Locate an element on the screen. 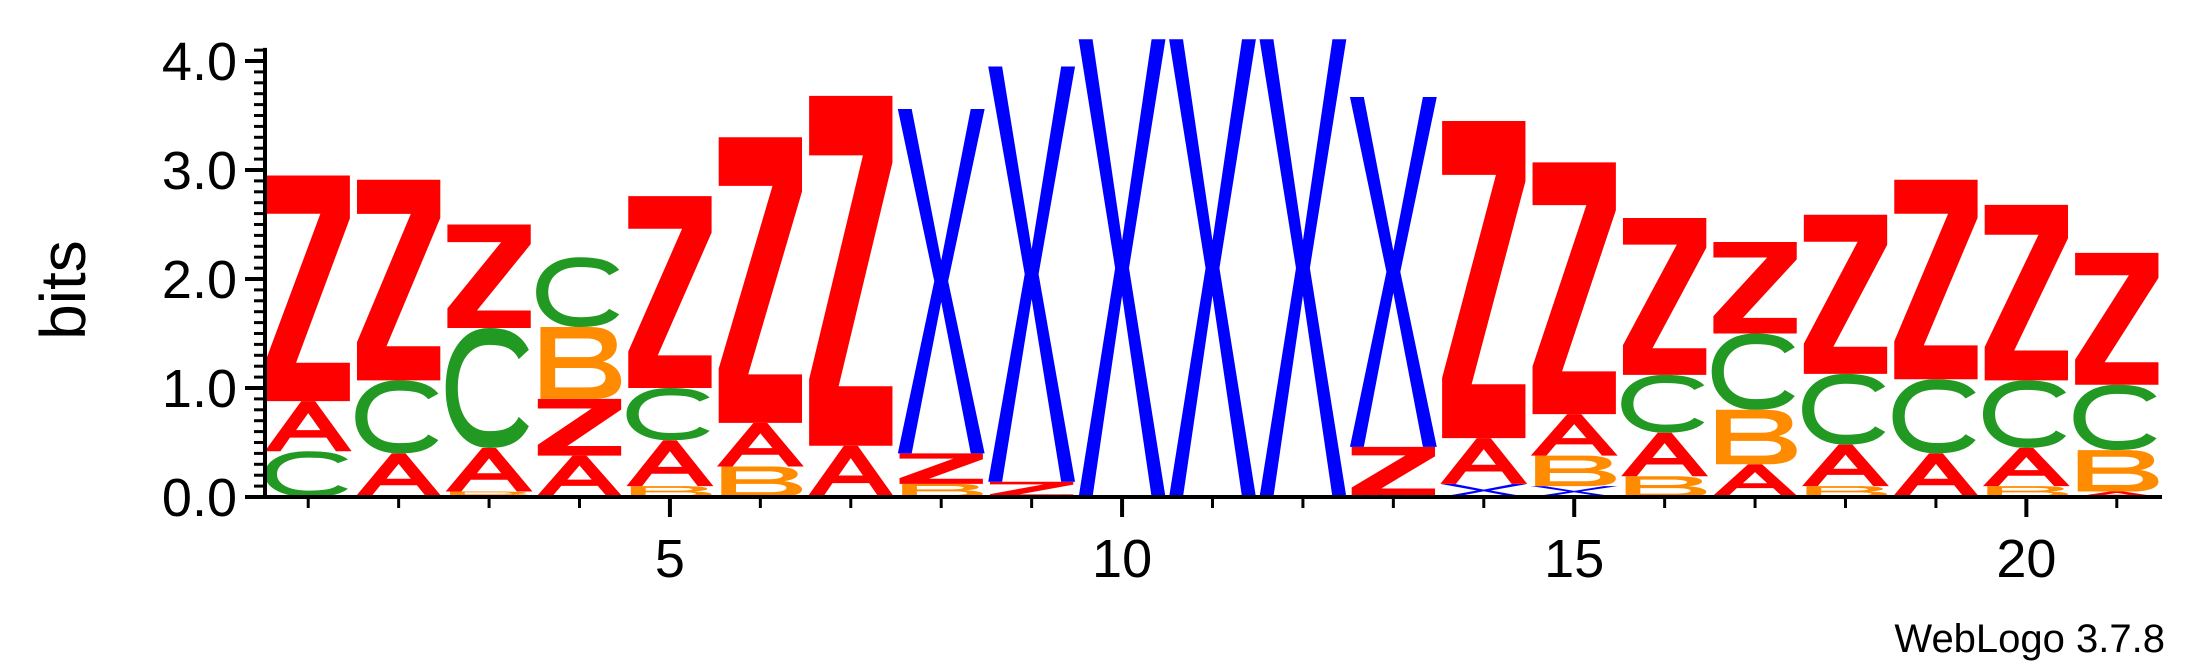 Image resolution: width=2200 pixels, height=667 pixels. logo-letter-X-pos11 is located at coordinates (1212, 268).